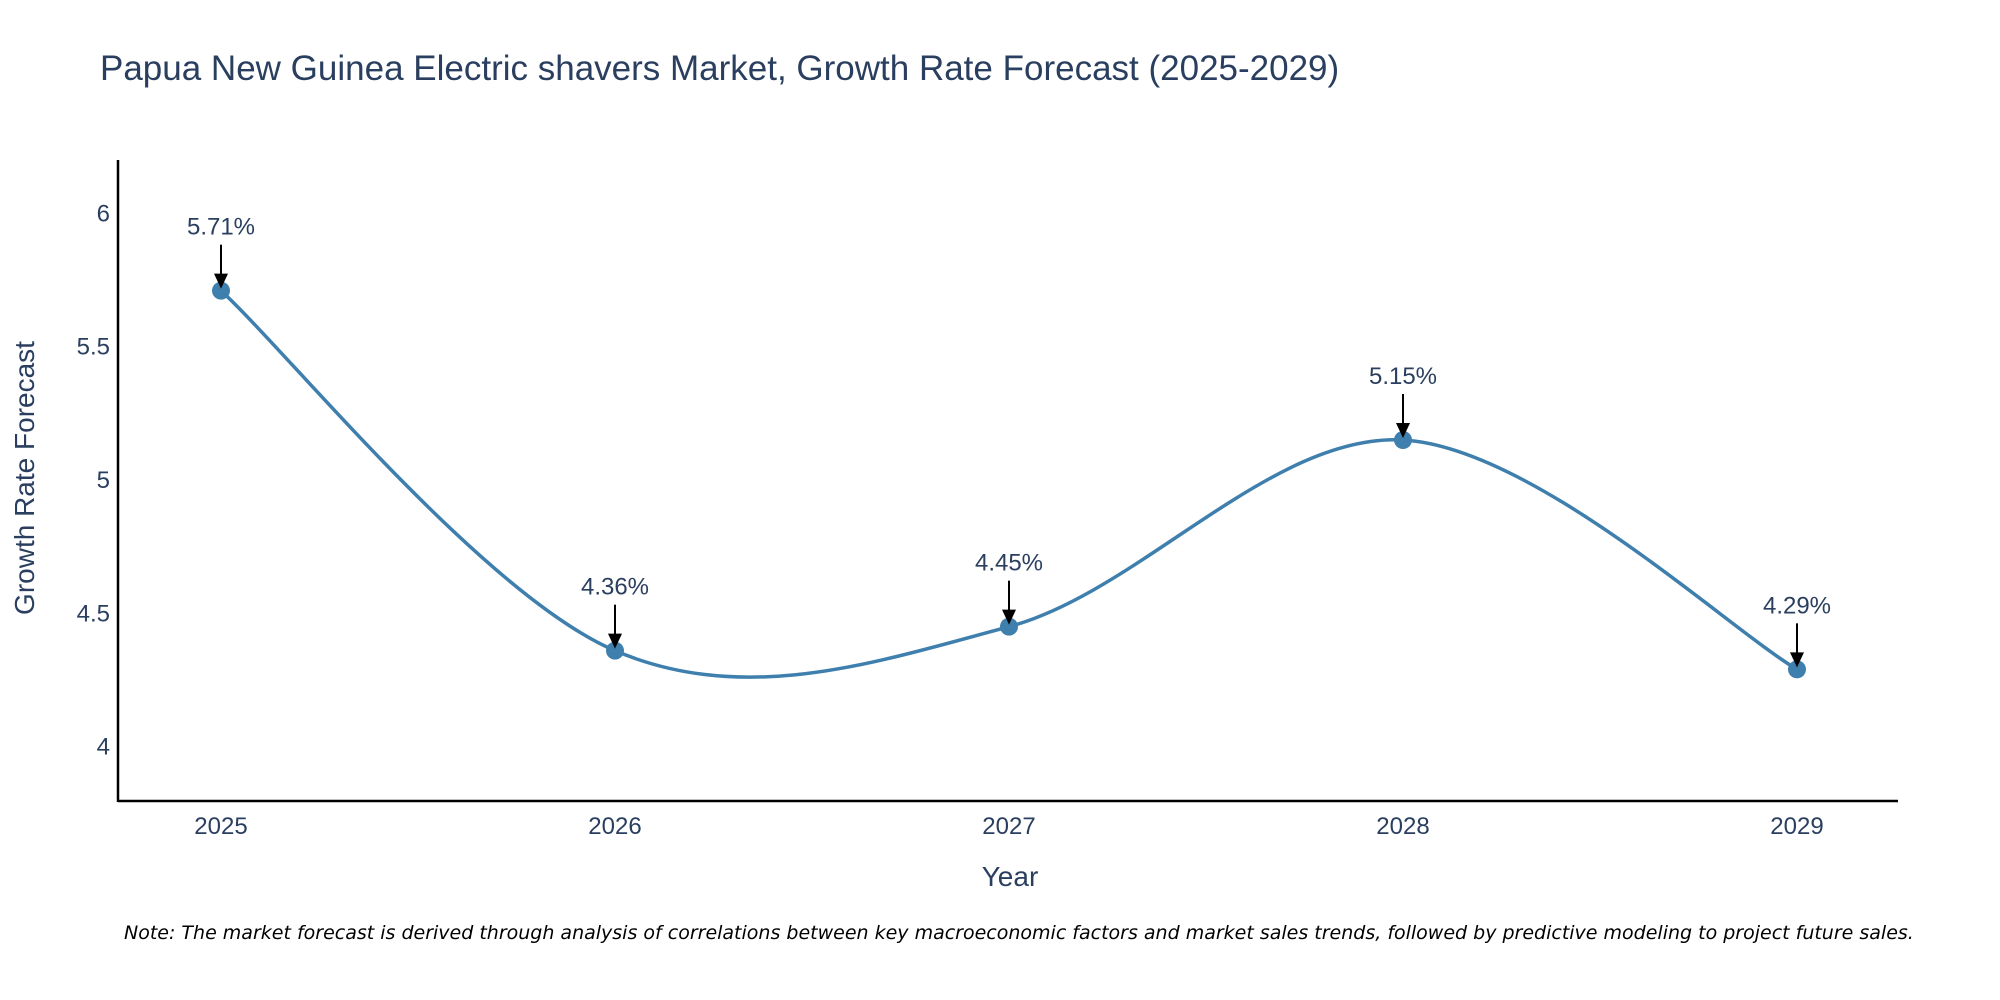 This screenshot has height=1000, width=2000. Describe the element at coordinates (615, 587) in the screenshot. I see `data-label: 4.36%` at that location.